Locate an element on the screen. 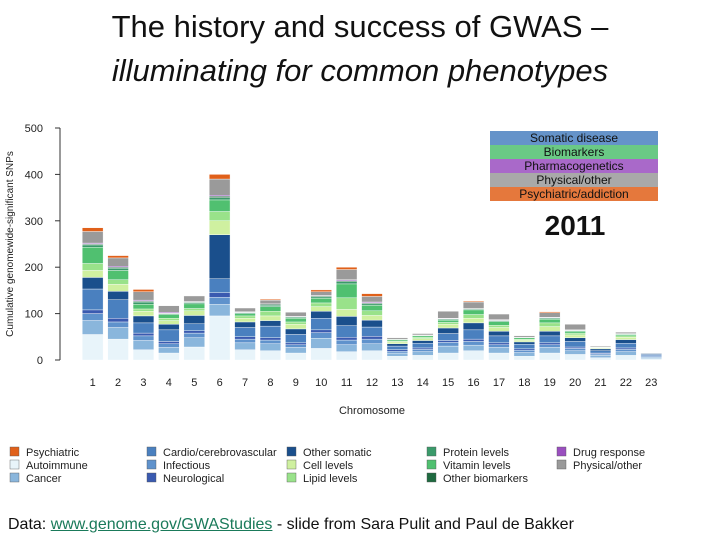 This screenshot has width=720, height=540. category-key-label: Pharmacogenetics is located at coordinates (573, 166).